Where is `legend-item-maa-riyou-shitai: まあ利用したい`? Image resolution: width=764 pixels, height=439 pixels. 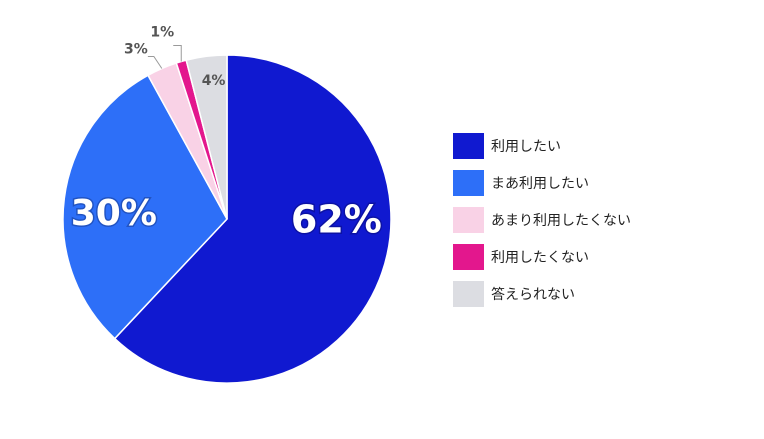 legend-item-maa-riyou-shitai: まあ利用したい is located at coordinates (542, 183).